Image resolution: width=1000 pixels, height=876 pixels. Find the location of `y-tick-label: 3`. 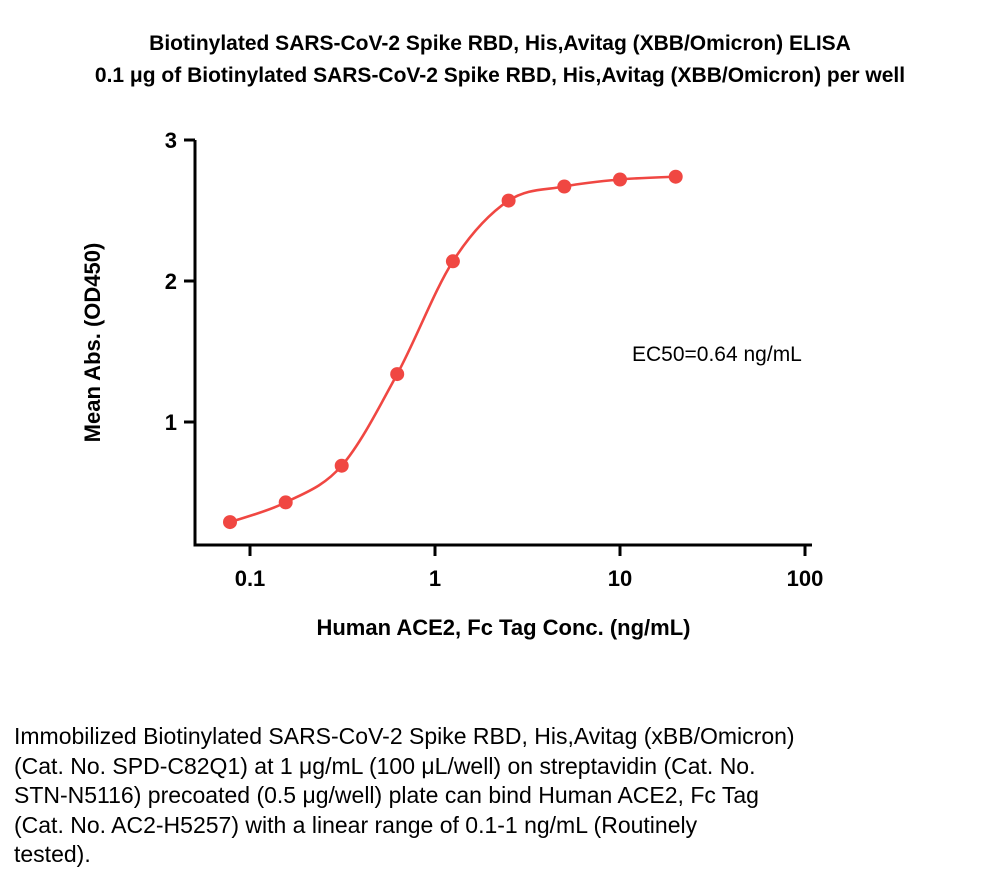

y-tick-label: 3 is located at coordinates (171, 140).